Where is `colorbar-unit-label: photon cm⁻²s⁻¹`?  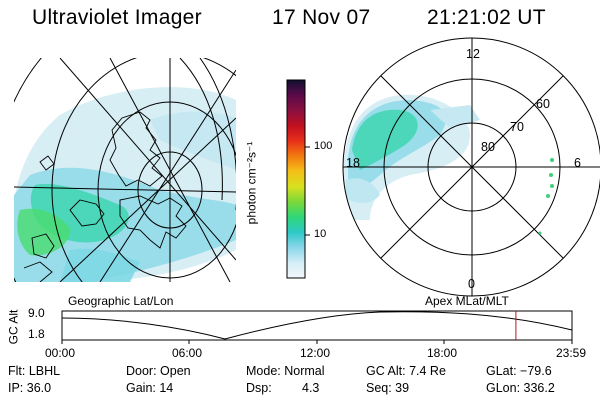 colorbar-unit-label: photon cm⁻²s⁻¹ is located at coordinates (251, 183).